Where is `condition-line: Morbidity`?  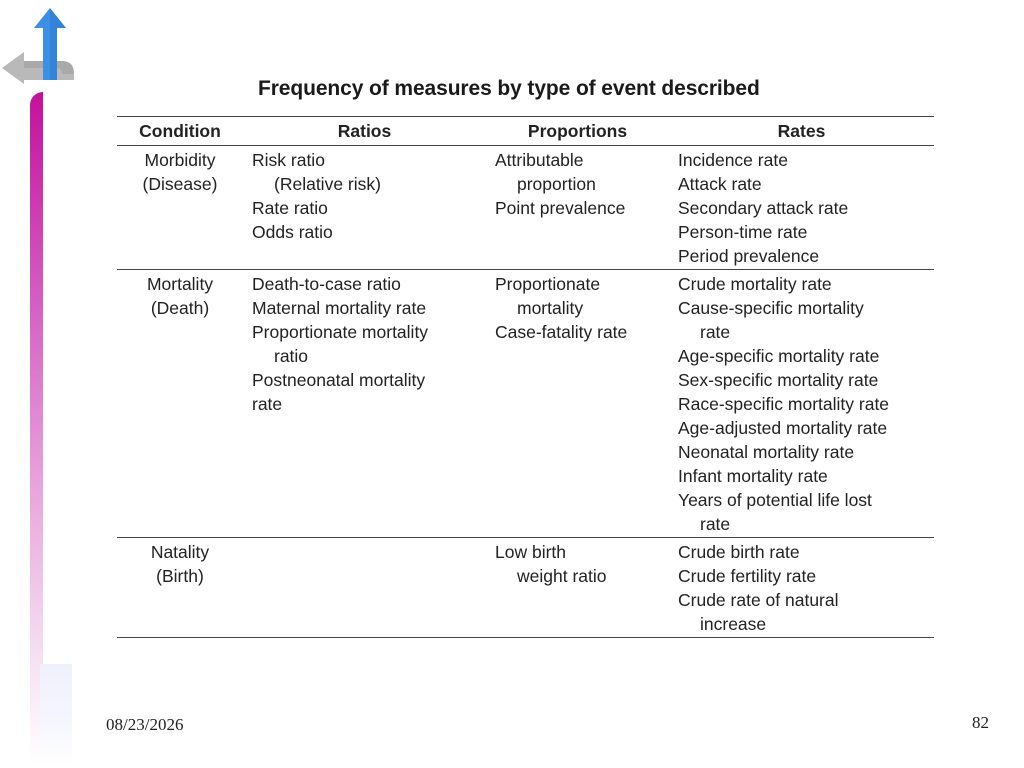 condition-line: Morbidity is located at coordinates (180, 160).